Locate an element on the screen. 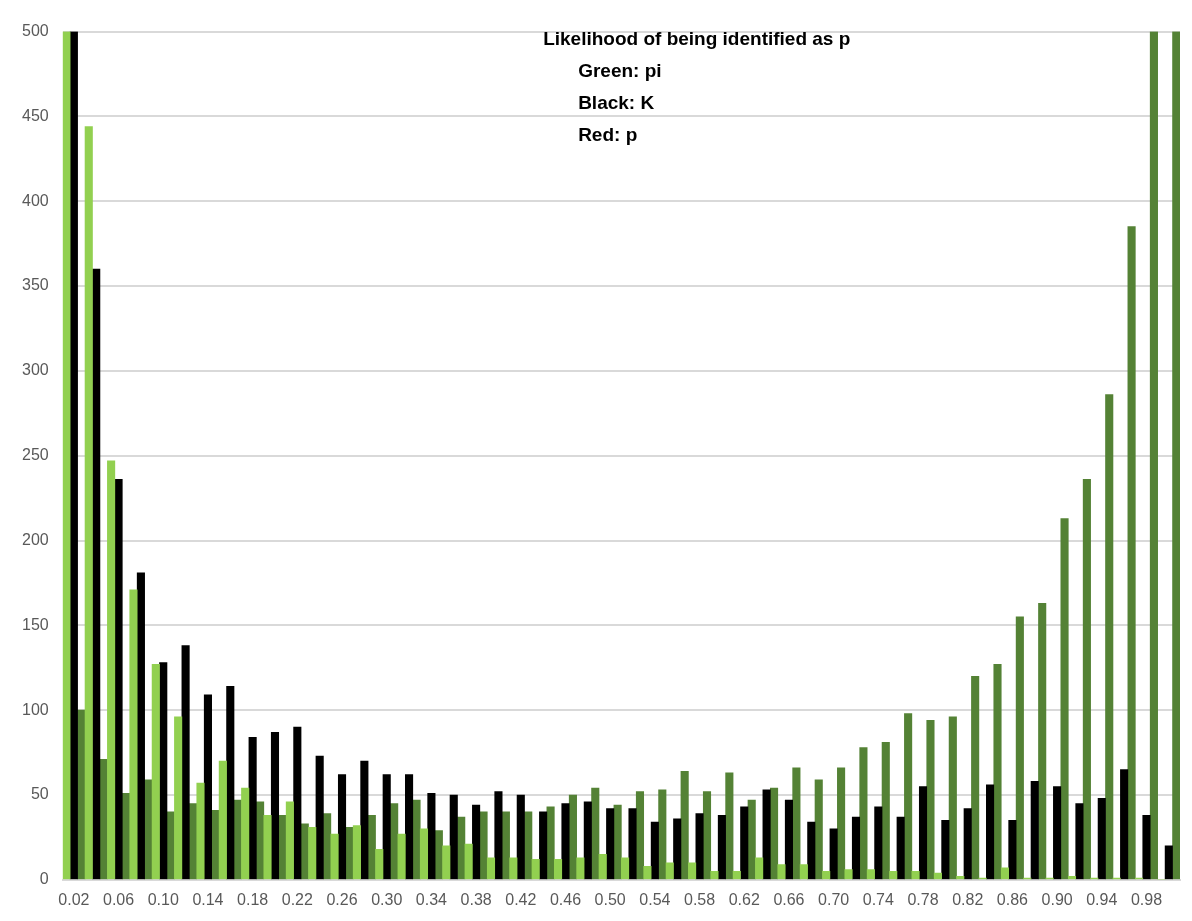  y-tick-label: 100 is located at coordinates (35, 709).